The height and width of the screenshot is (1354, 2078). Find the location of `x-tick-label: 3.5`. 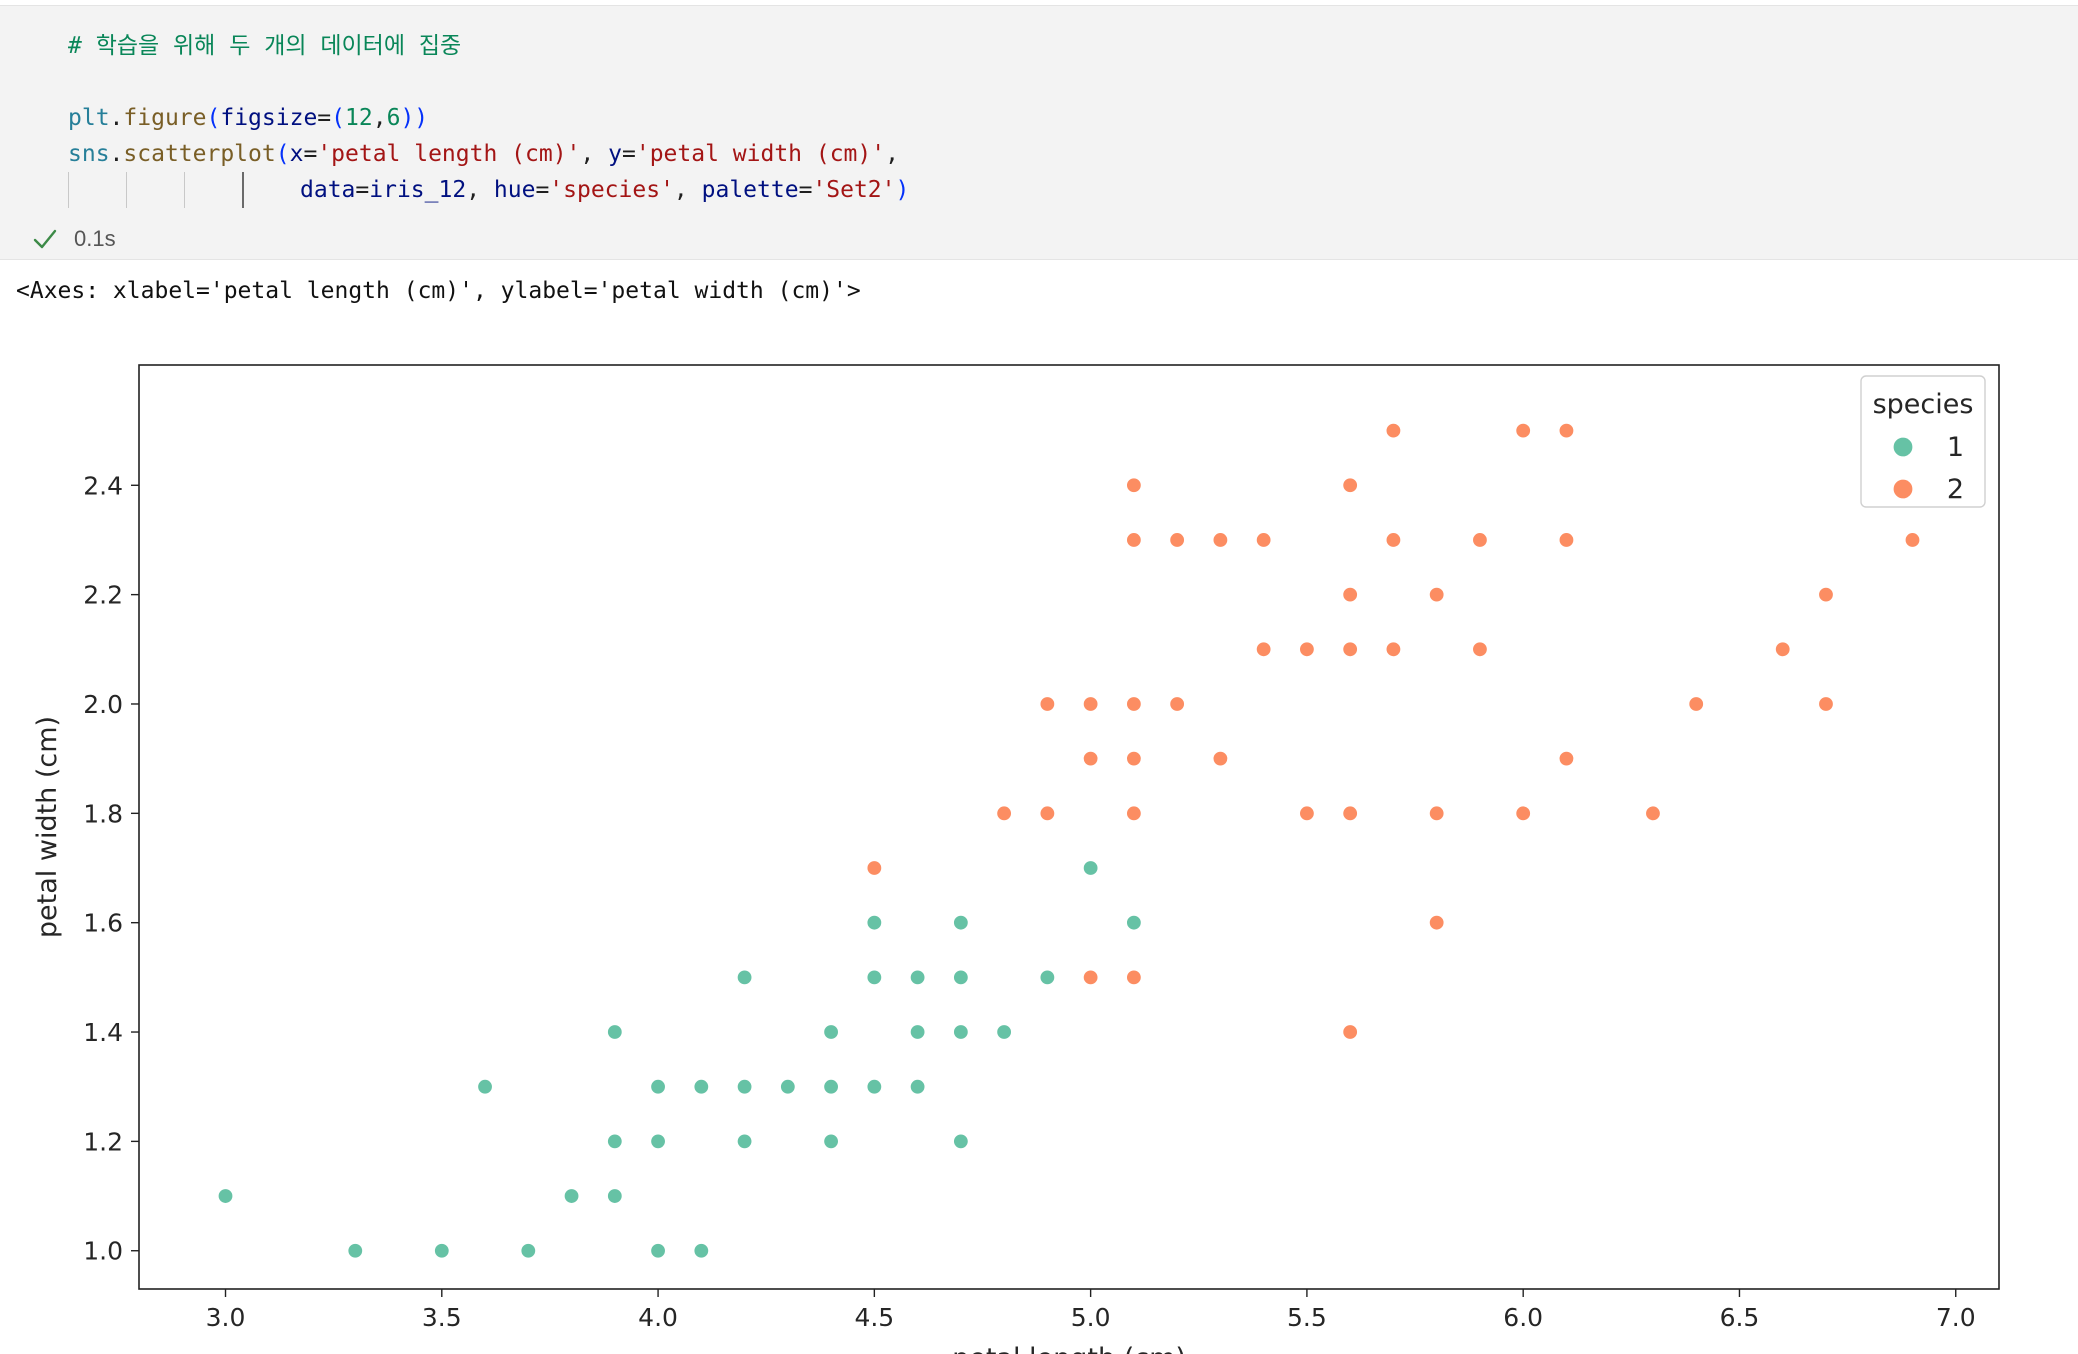

x-tick-label: 3.5 is located at coordinates (442, 1317).